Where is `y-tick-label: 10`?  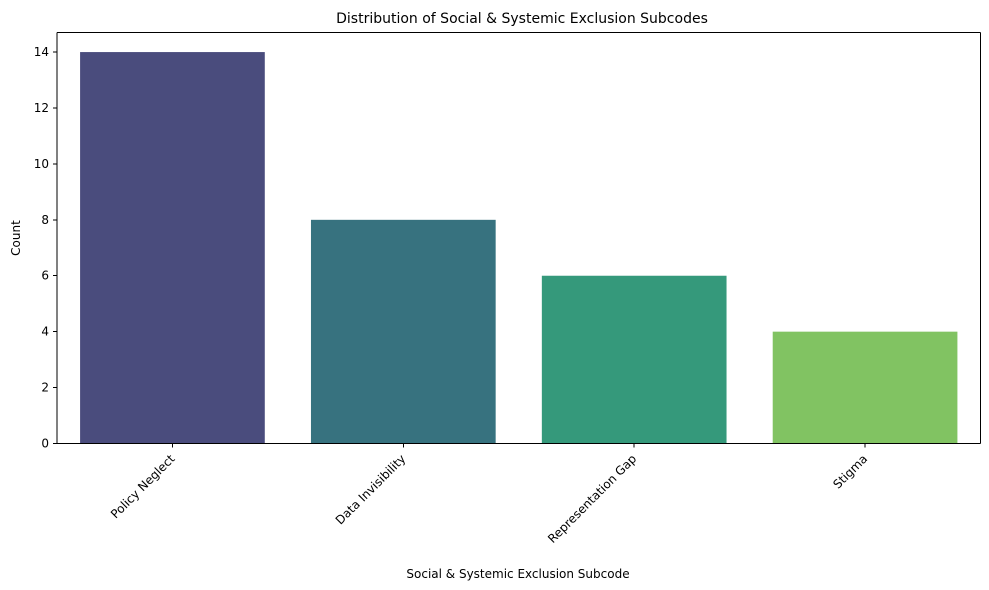 y-tick-label: 10 is located at coordinates (41, 164).